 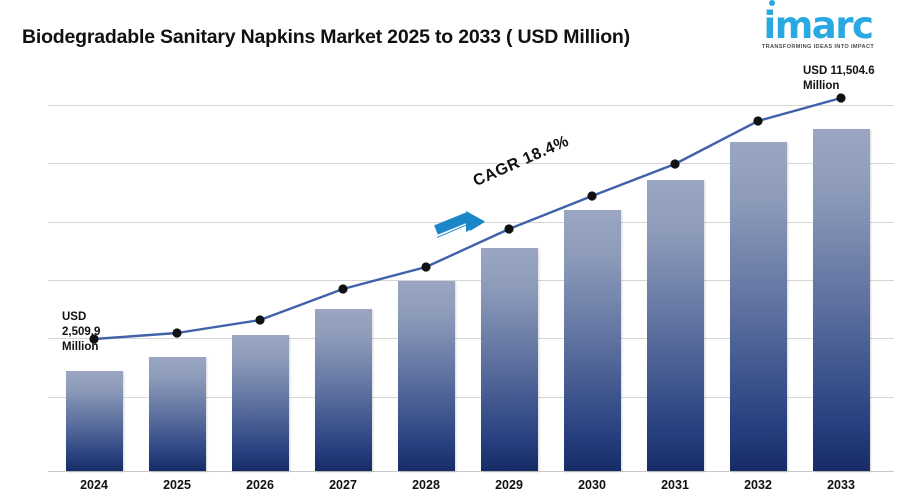 What do you see at coordinates (343, 485) in the screenshot?
I see `x-tick-2027: 2027` at bounding box center [343, 485].